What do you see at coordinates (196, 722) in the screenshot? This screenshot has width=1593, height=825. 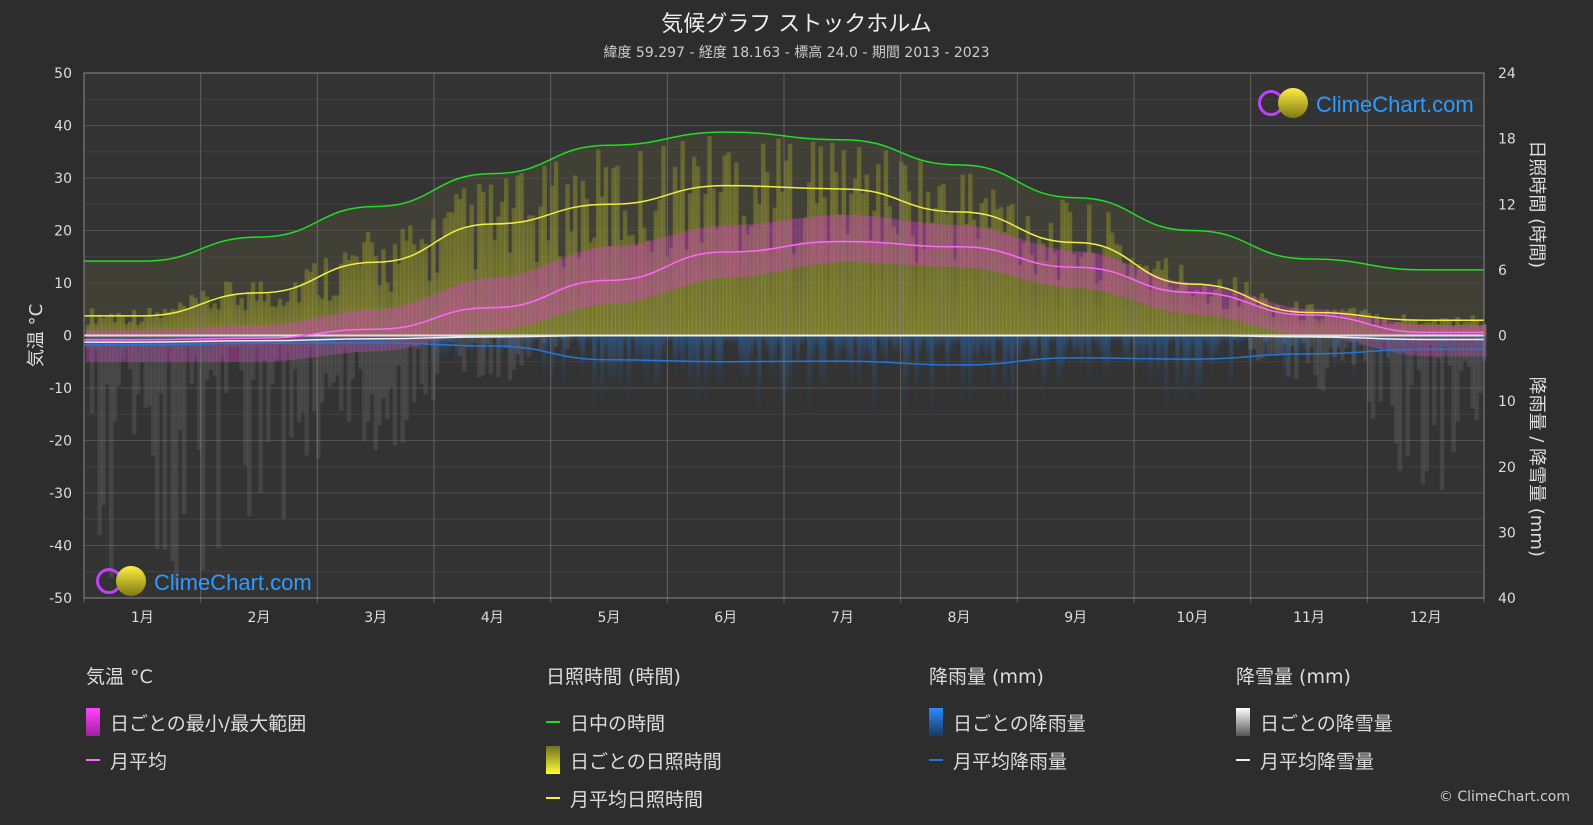 I see `legend-item-temp-range: 日ごとの最小/最大範囲` at bounding box center [196, 722].